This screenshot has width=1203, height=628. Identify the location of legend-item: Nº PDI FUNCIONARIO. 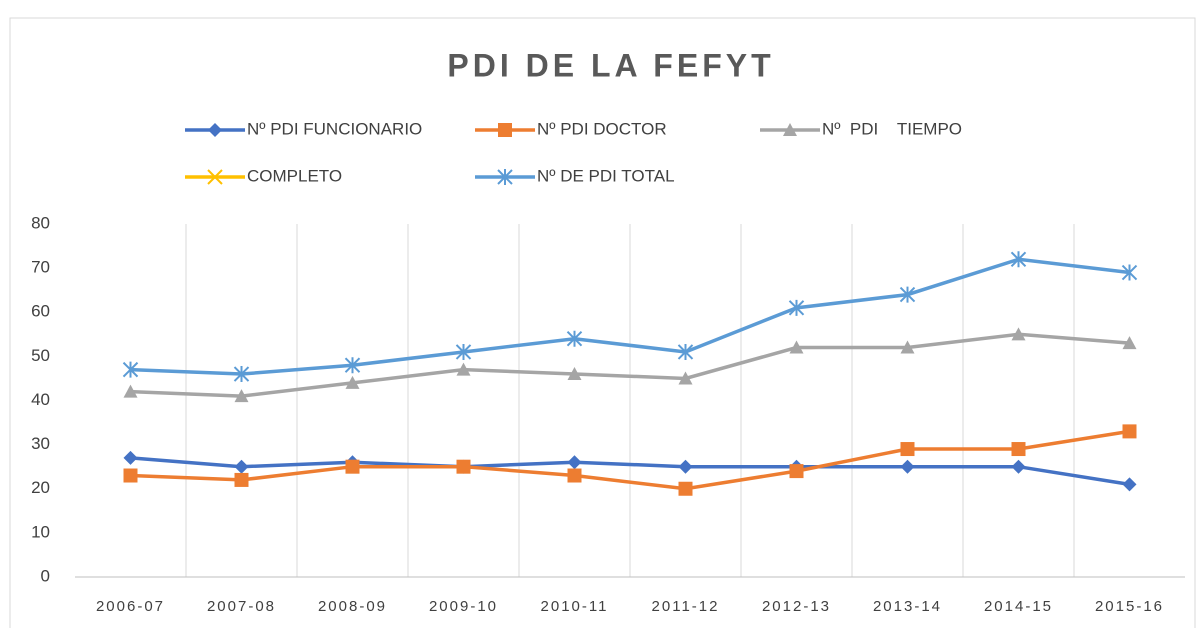
(303, 128).